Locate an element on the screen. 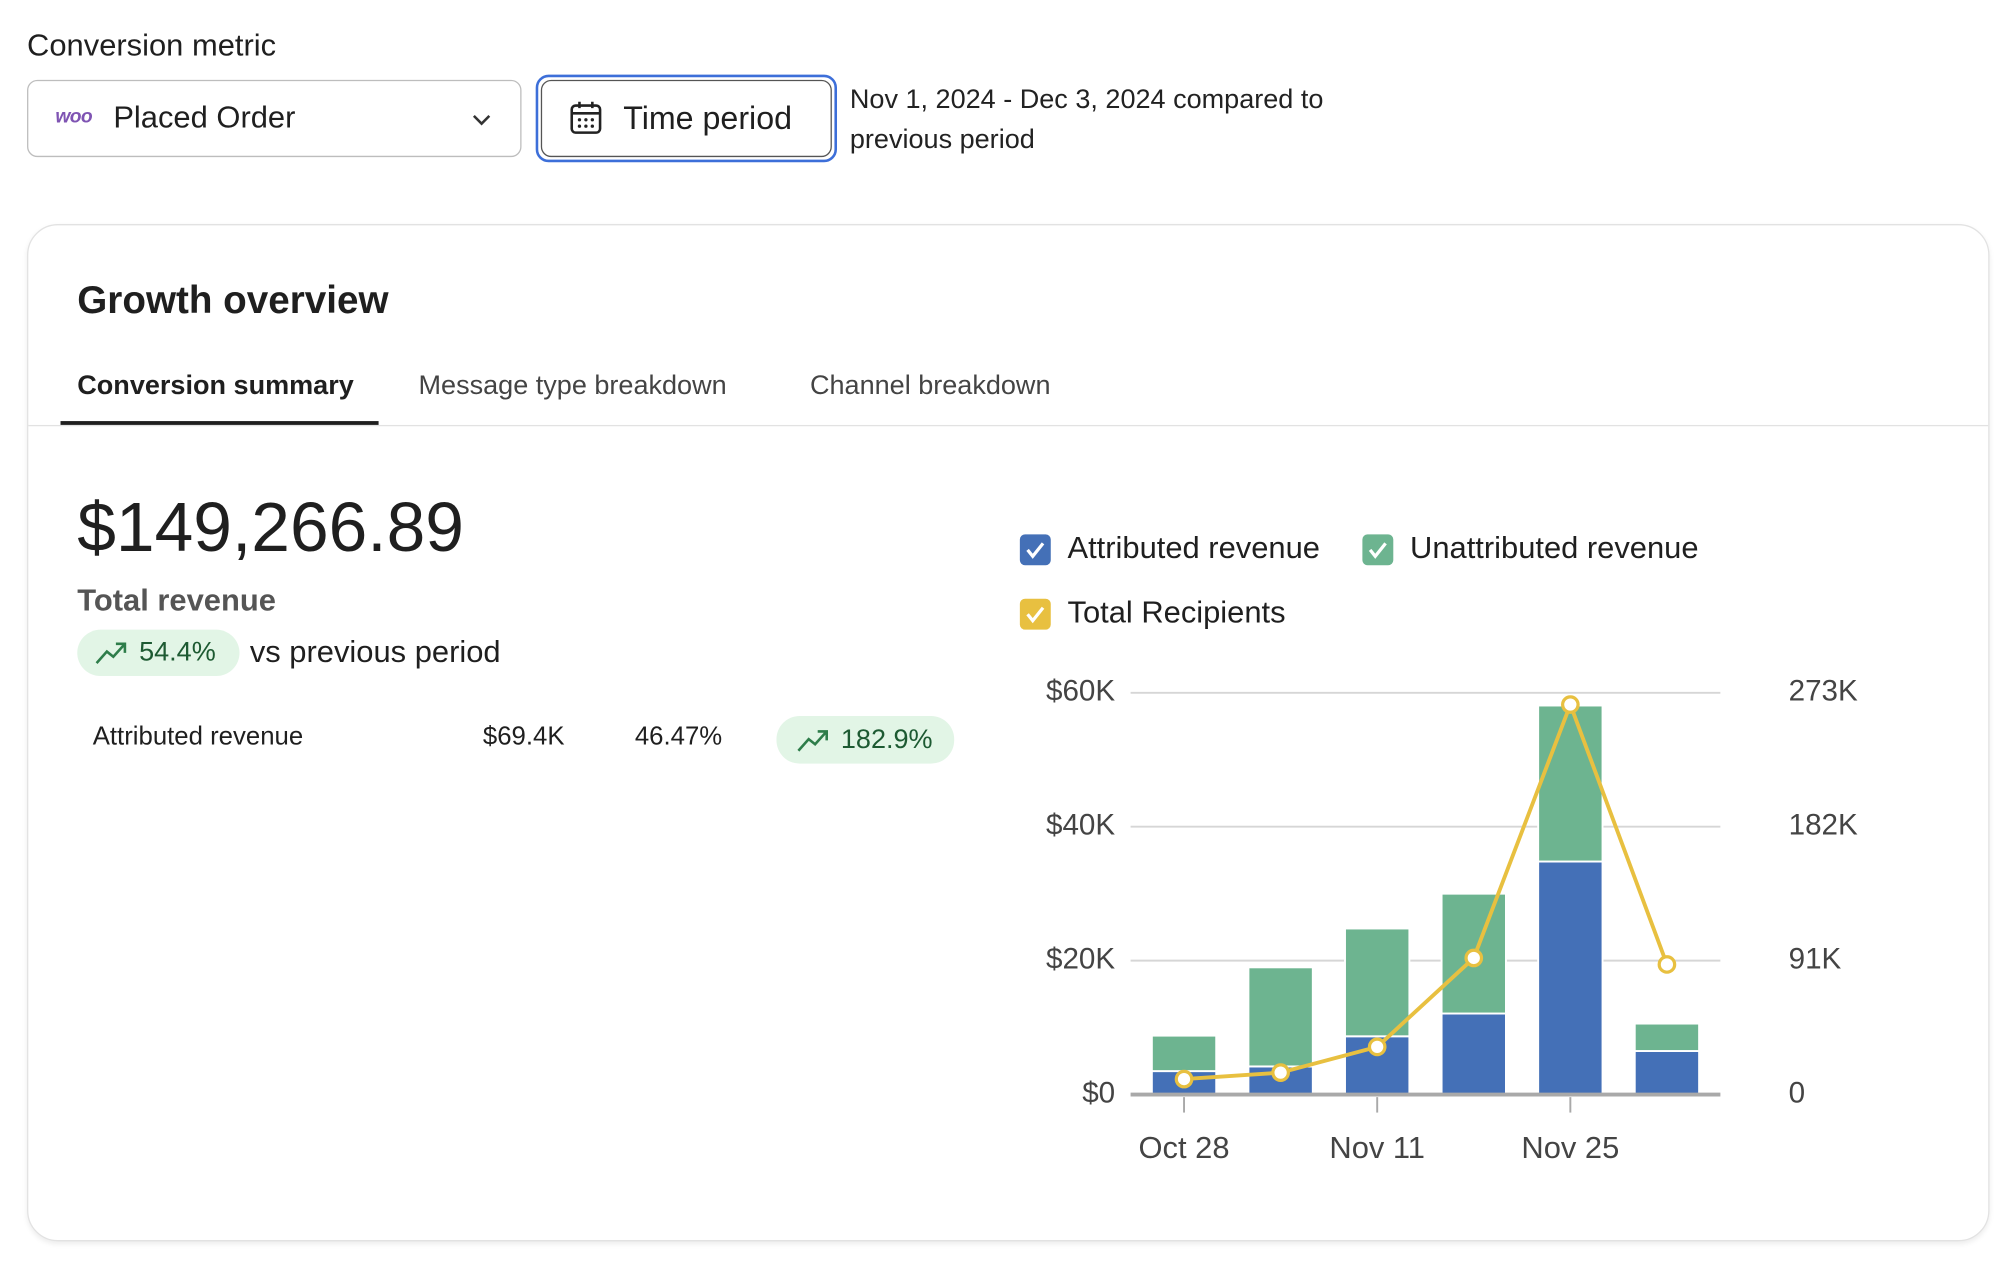  button-inner is located at coordinates (686, 118).